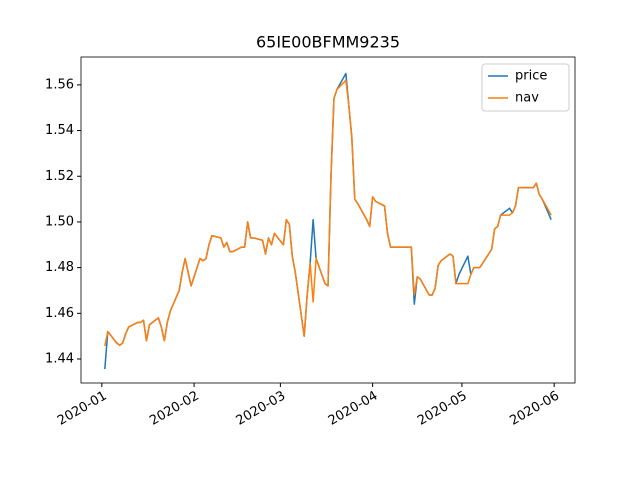  I want to click on x-tick-label: 2020-02, so click(174, 409).